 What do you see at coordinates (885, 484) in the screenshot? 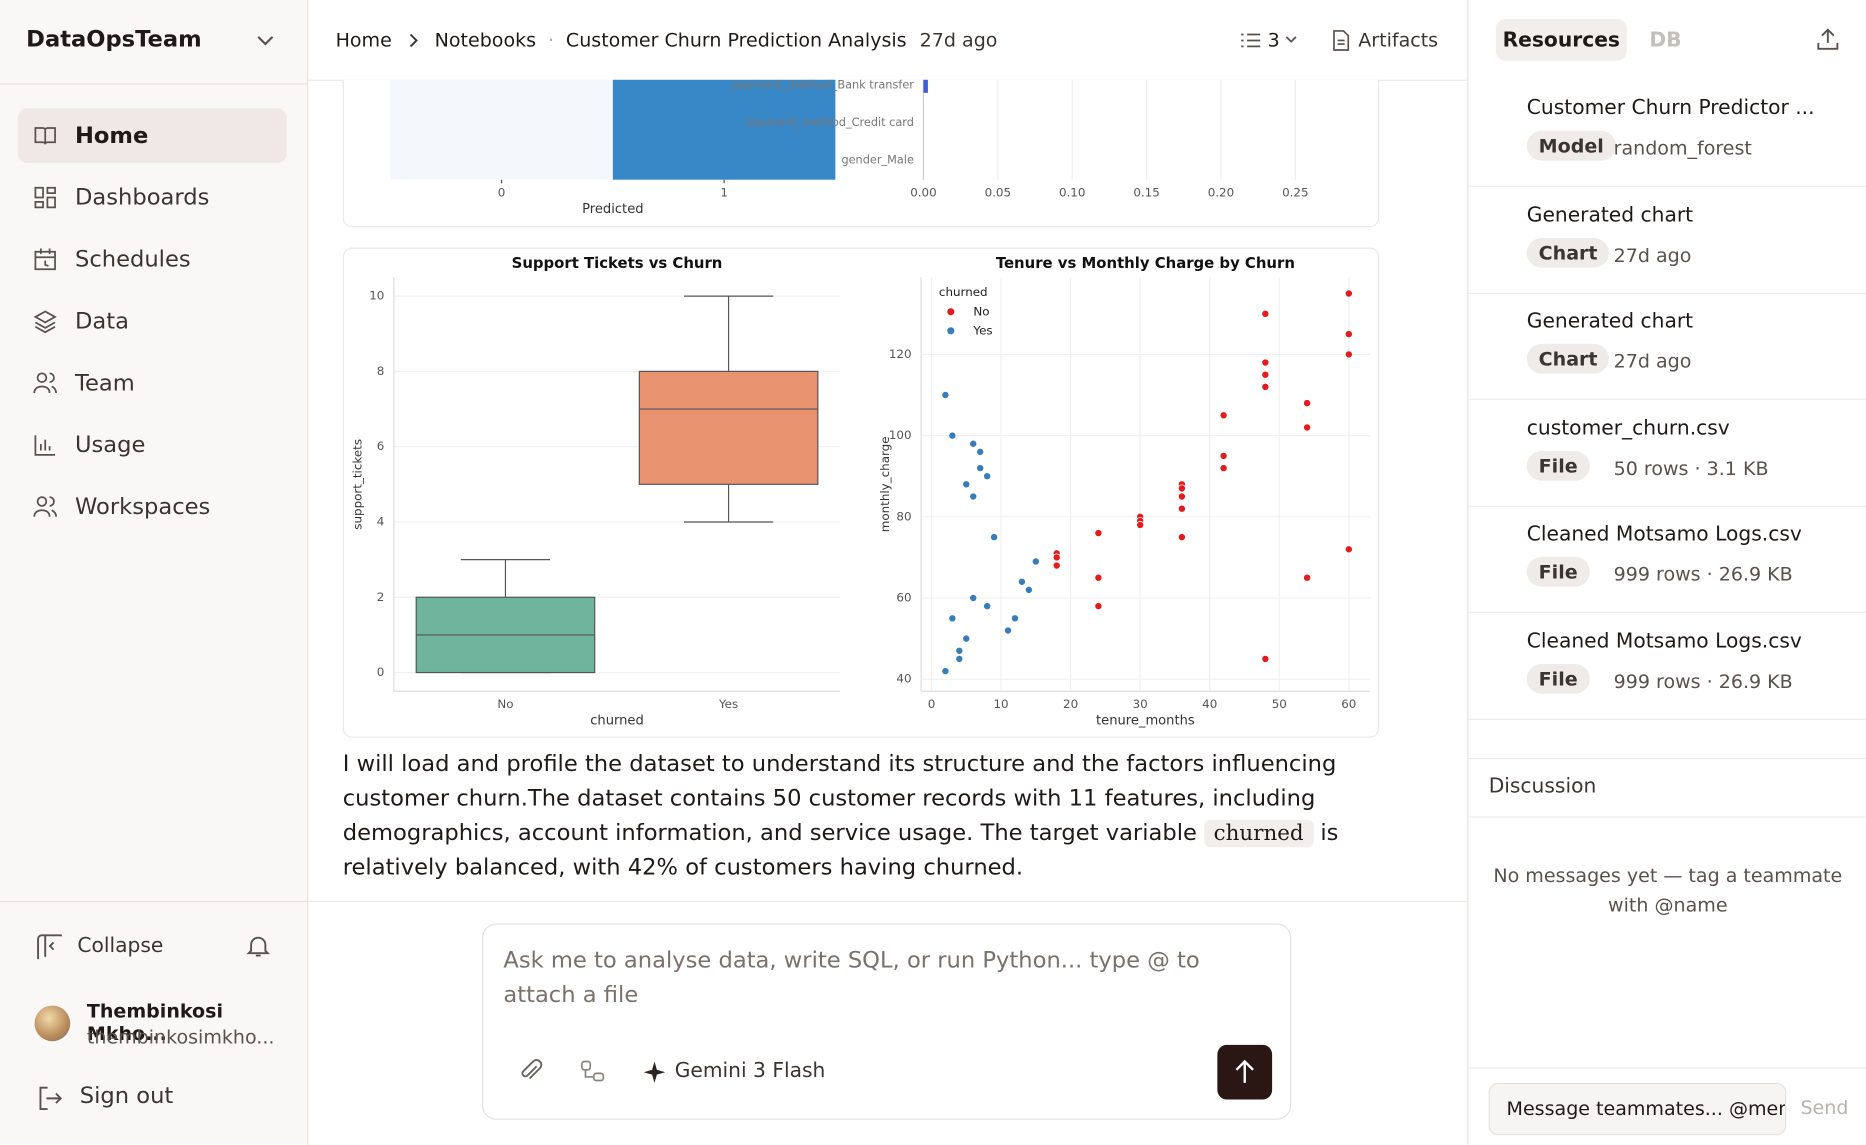
I see `y-axis-label: monthly_charge` at bounding box center [885, 484].